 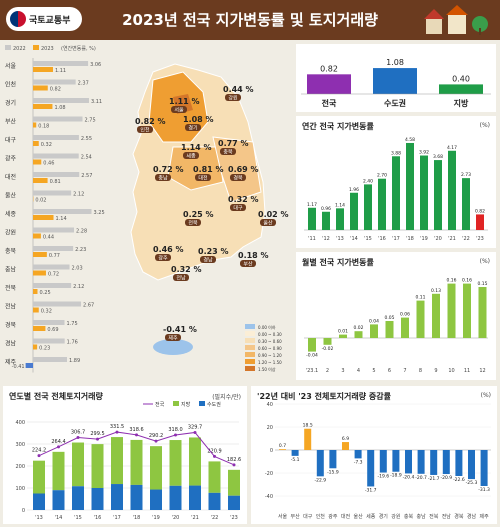 What do you see at coordinates (340, 205) in the screenshot?
I see `annual-value: 1.14` at bounding box center [340, 205].